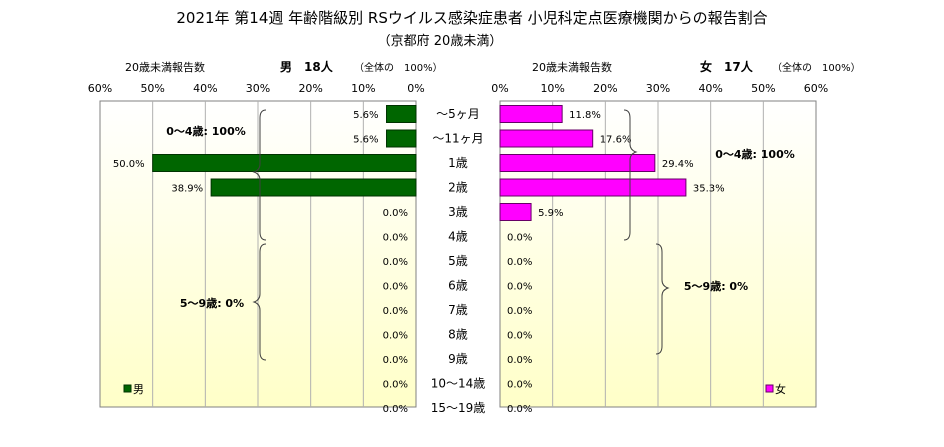 This screenshot has width=944, height=447. I want to click on category-label: 7歳, so click(458, 310).